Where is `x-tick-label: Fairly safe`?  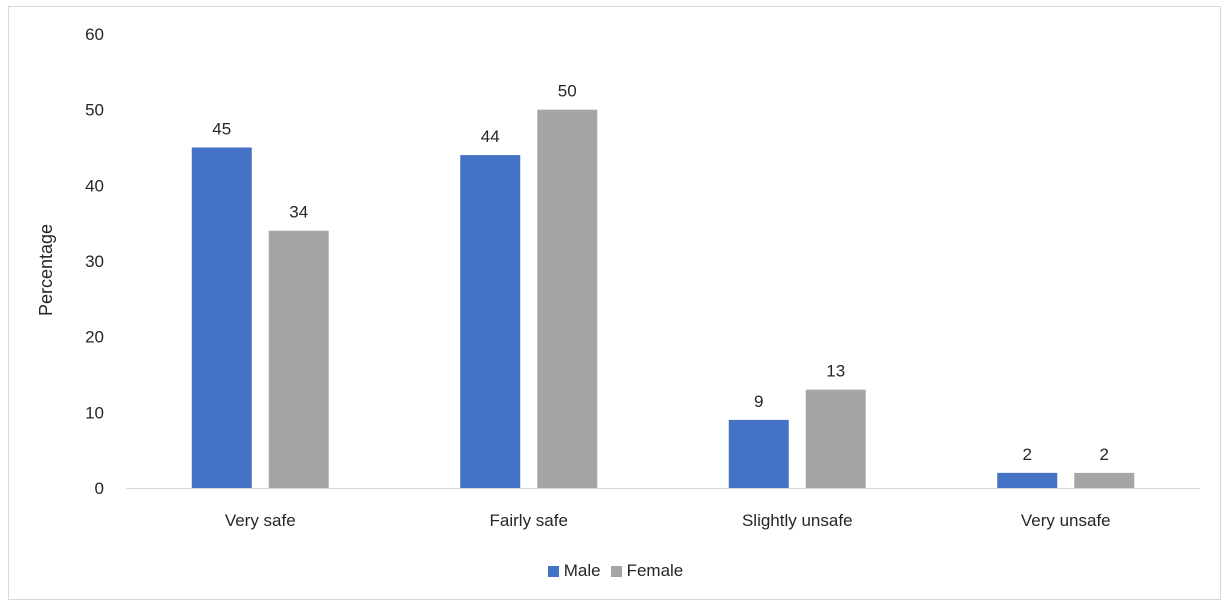 x-tick-label: Fairly safe is located at coordinates (529, 520).